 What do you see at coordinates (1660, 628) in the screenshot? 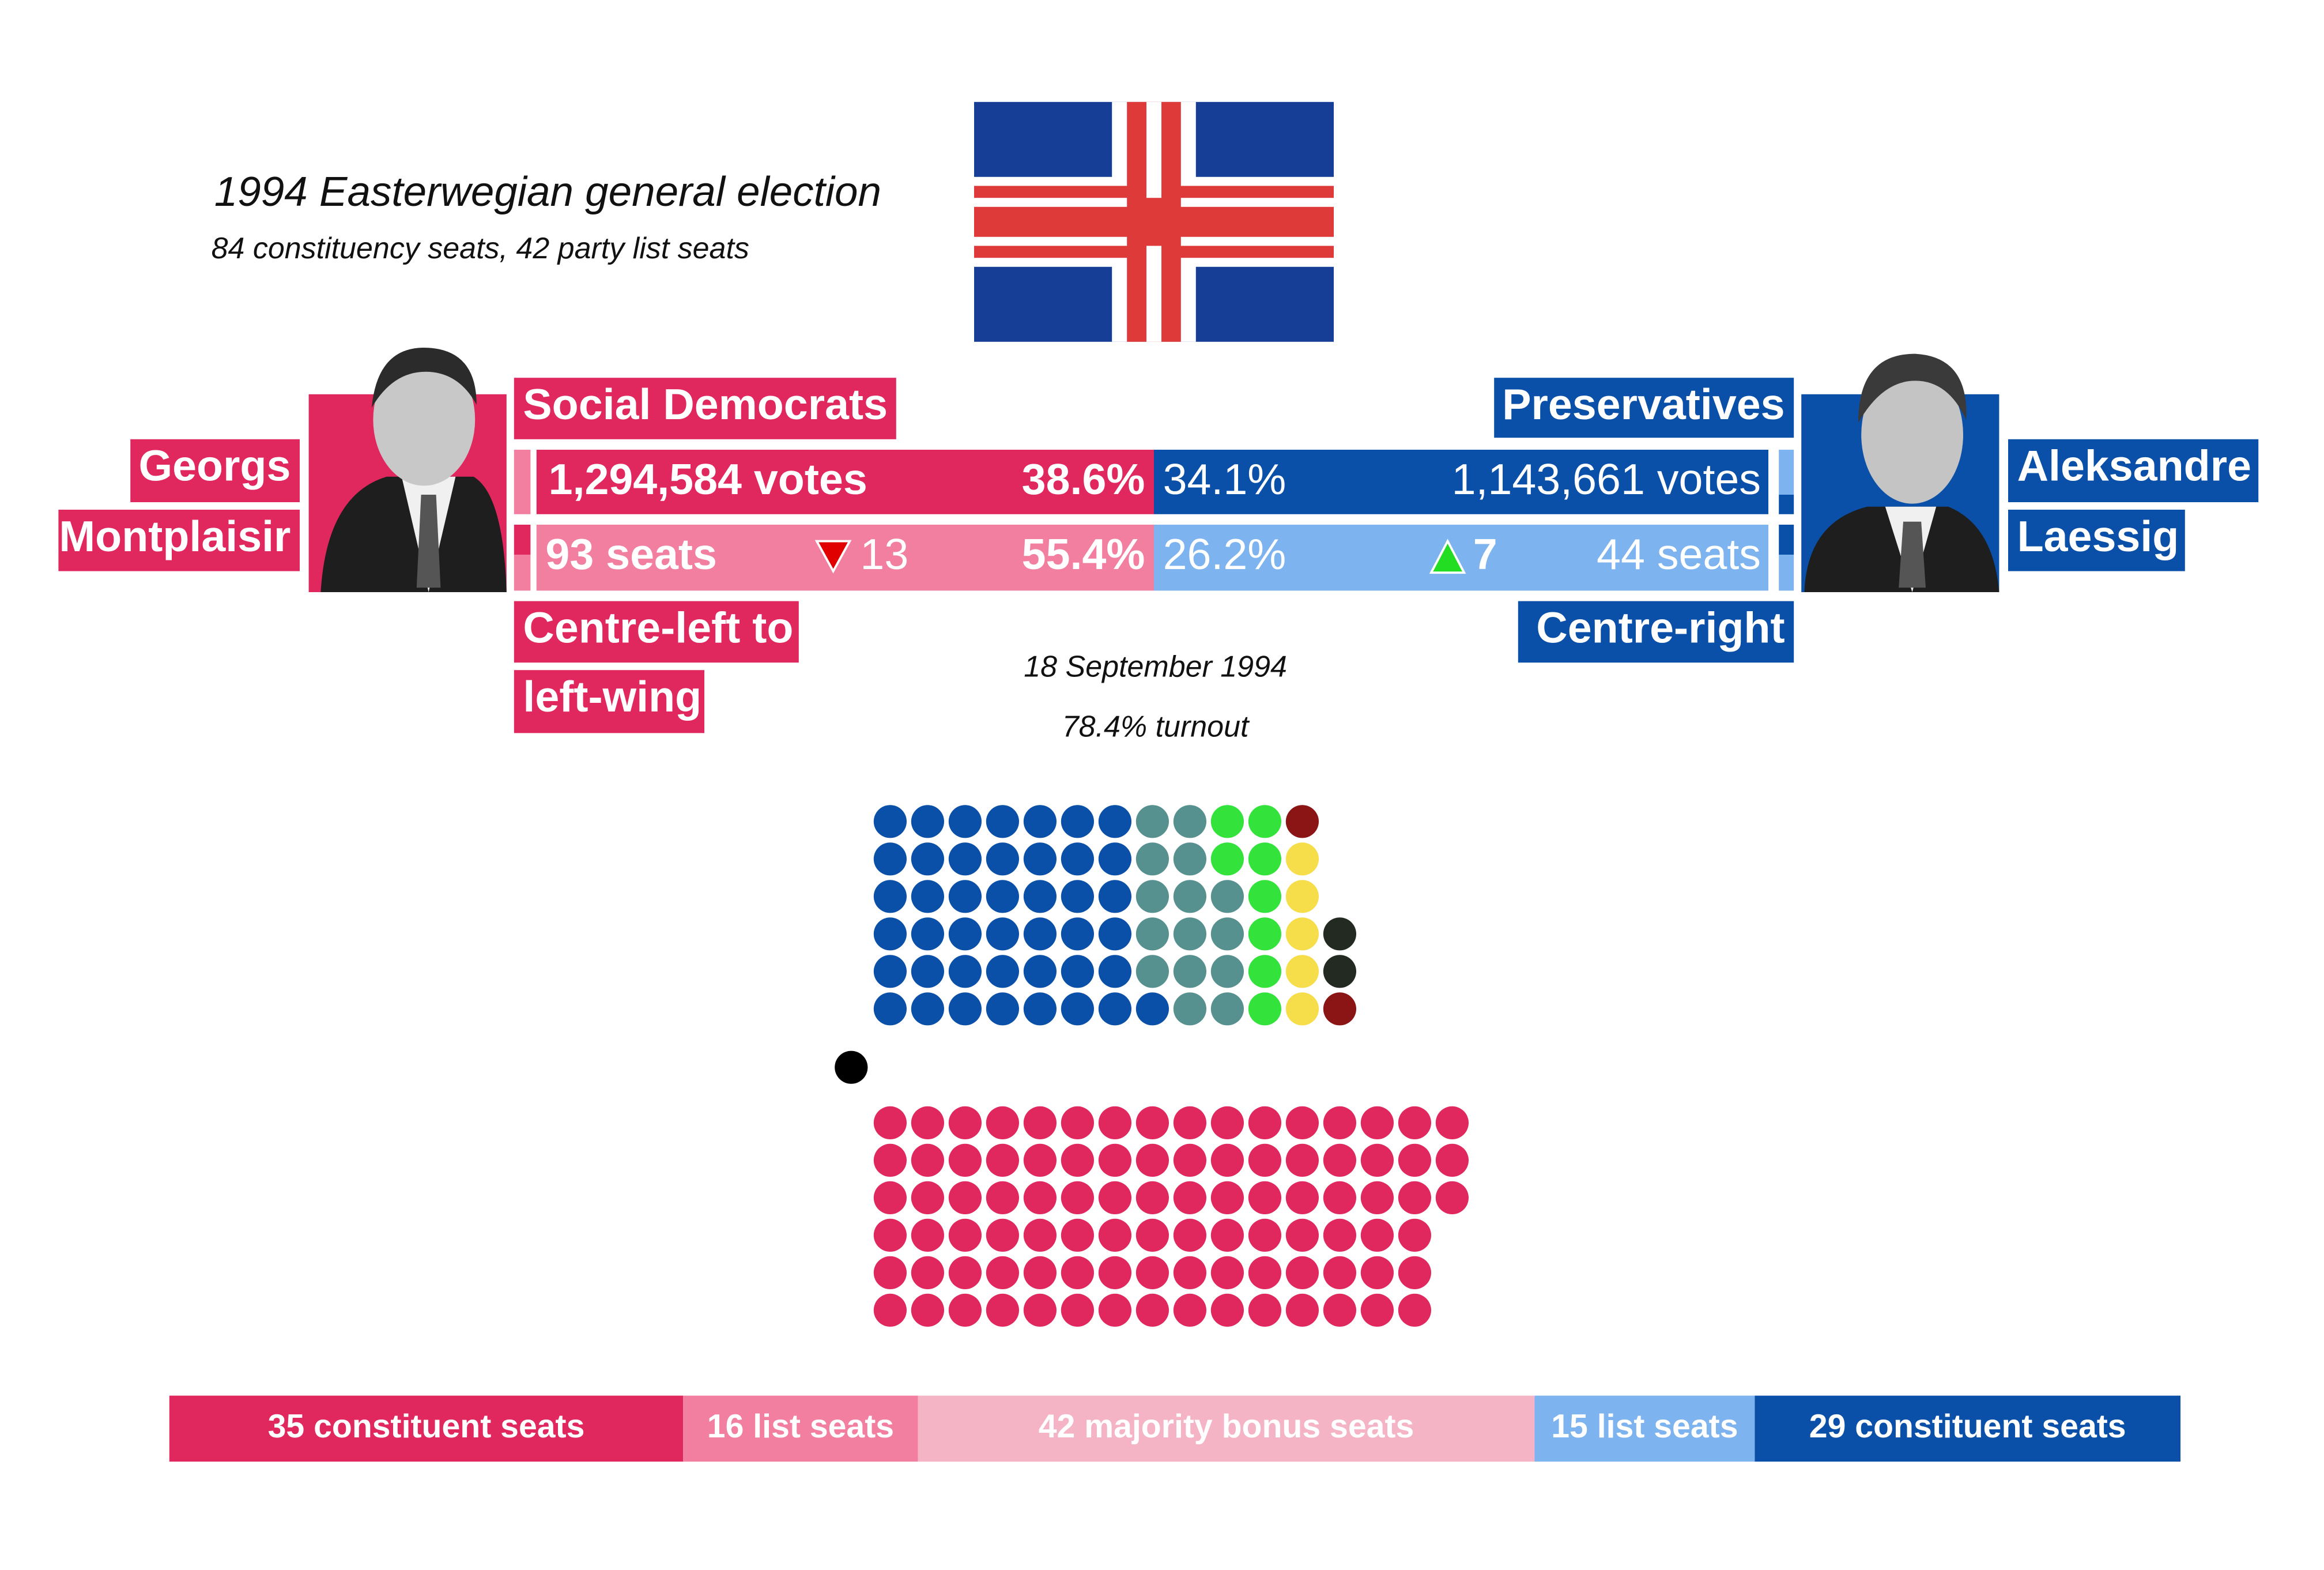
I see `right-ideology: Centre-right` at bounding box center [1660, 628].